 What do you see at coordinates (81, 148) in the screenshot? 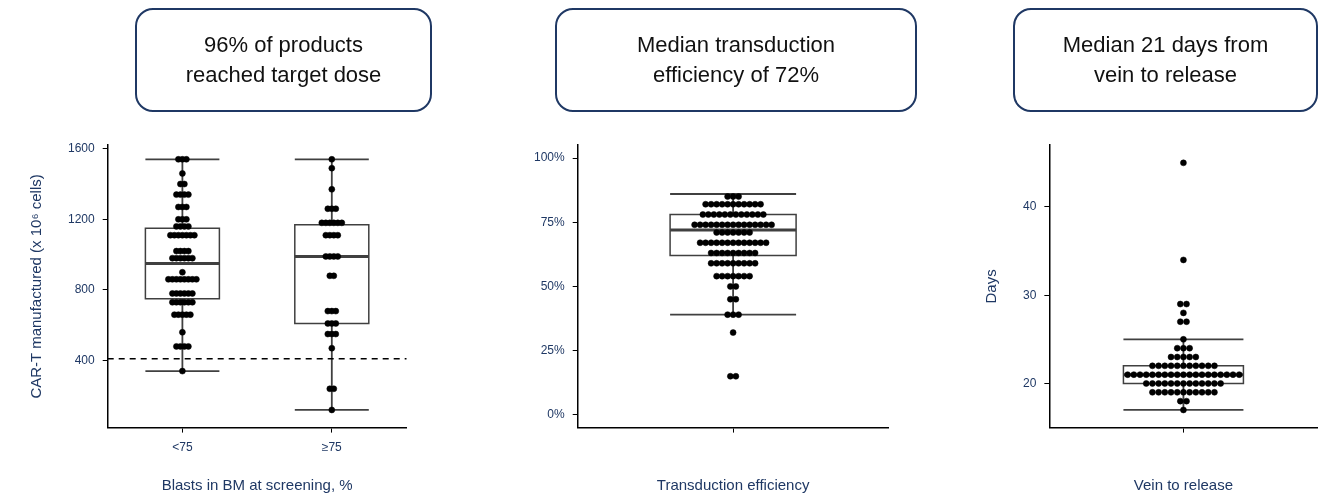
I see `y-tick-label: 1600` at bounding box center [81, 148].